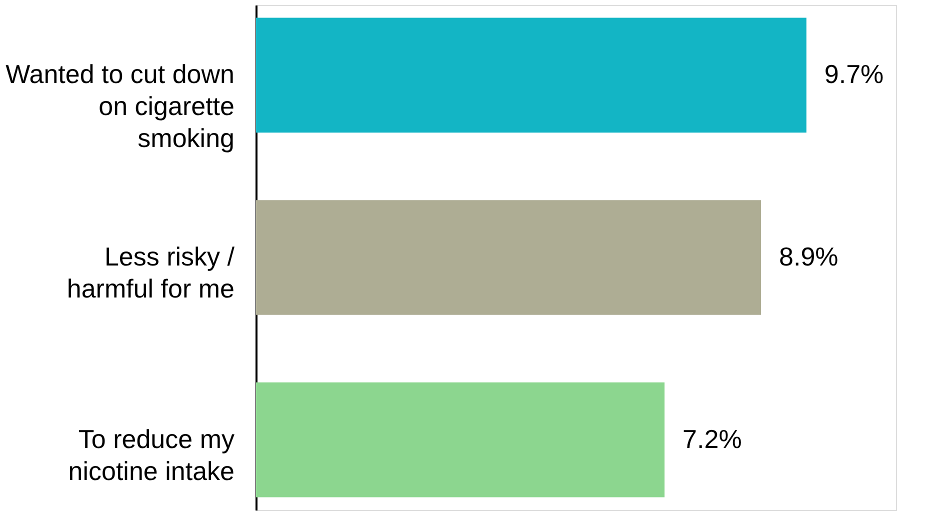  What do you see at coordinates (854, 74) in the screenshot?
I see `data-label: 9.7%` at bounding box center [854, 74].